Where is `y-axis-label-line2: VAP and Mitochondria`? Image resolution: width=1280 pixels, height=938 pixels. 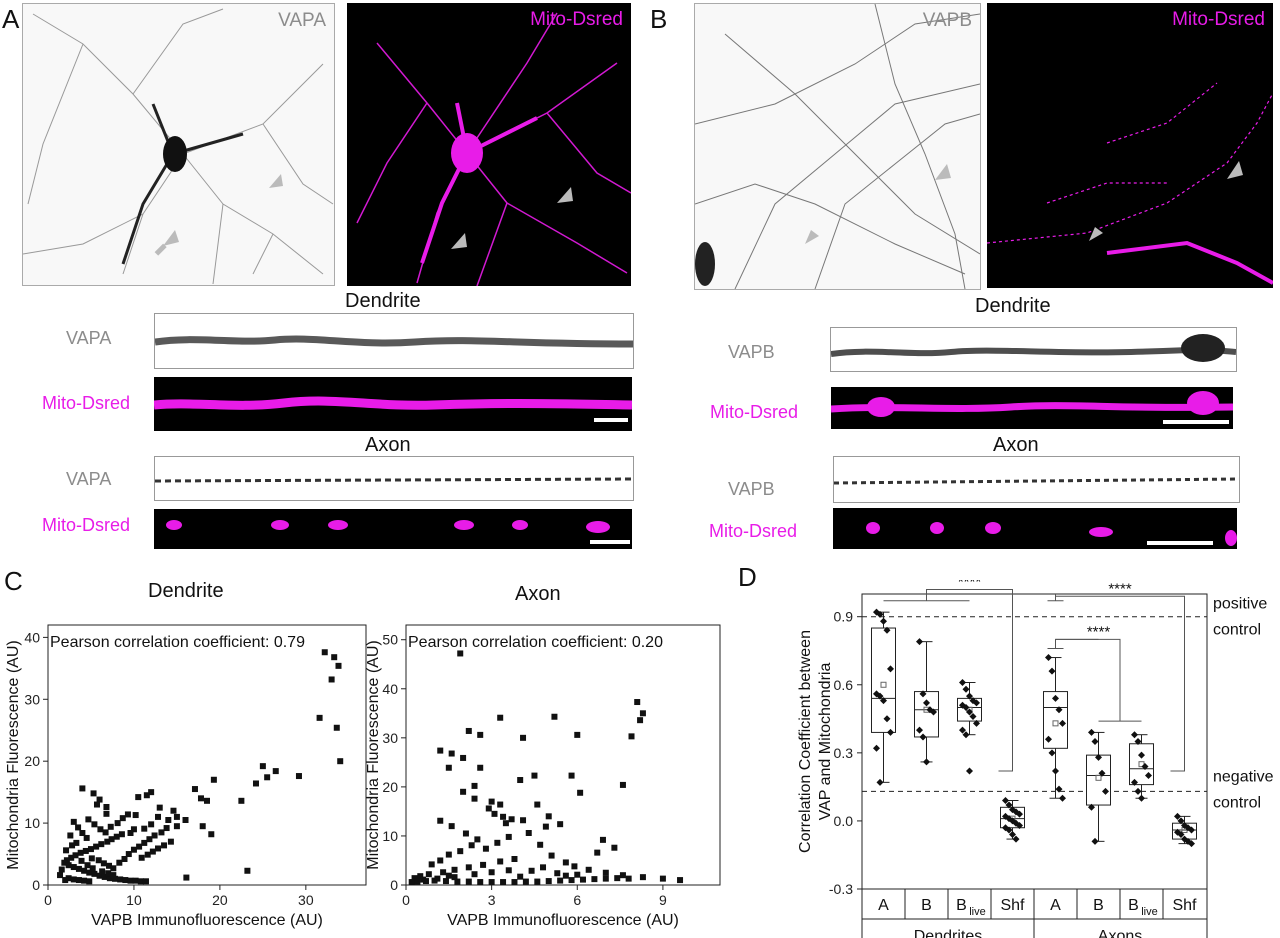
y-axis-label-line2: VAP and Mitochondria is located at coordinates (825, 742).